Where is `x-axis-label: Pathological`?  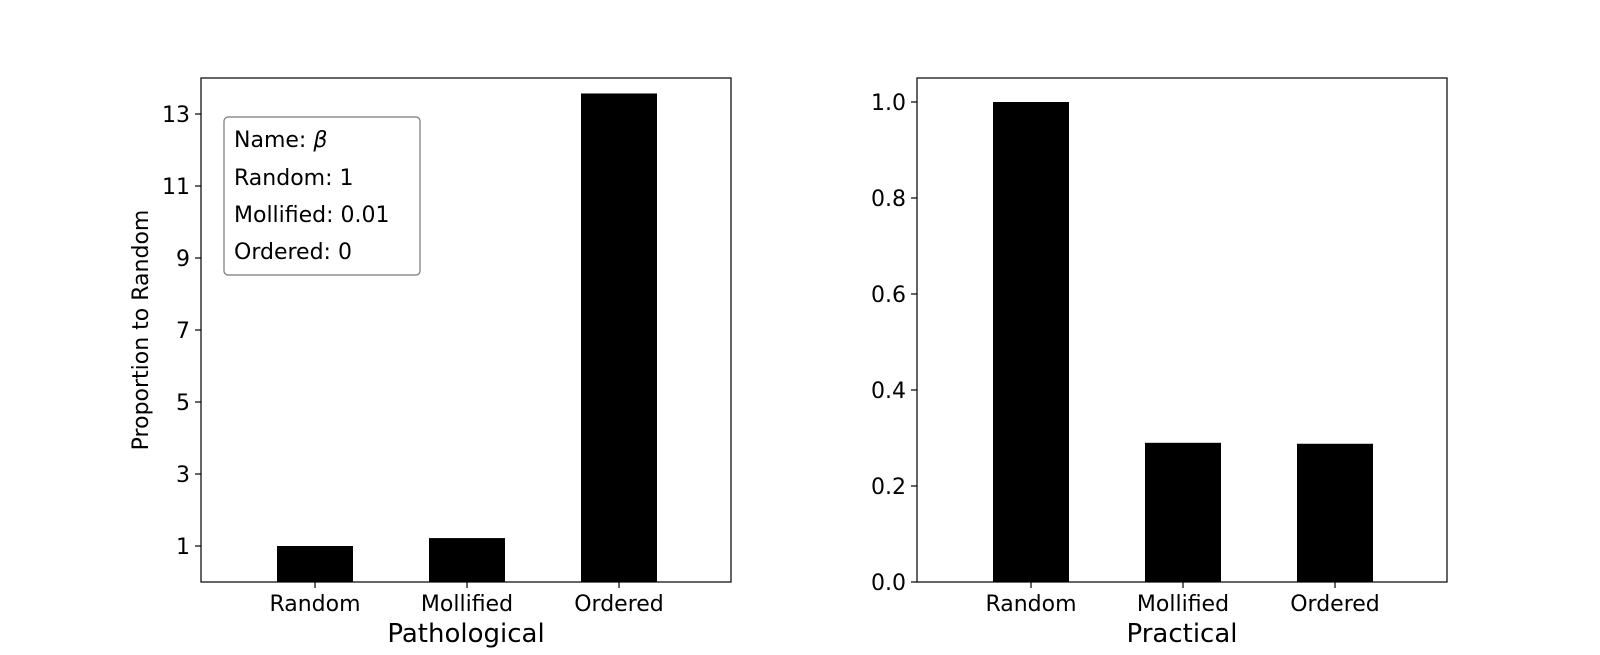
x-axis-label: Pathological is located at coordinates (465, 634).